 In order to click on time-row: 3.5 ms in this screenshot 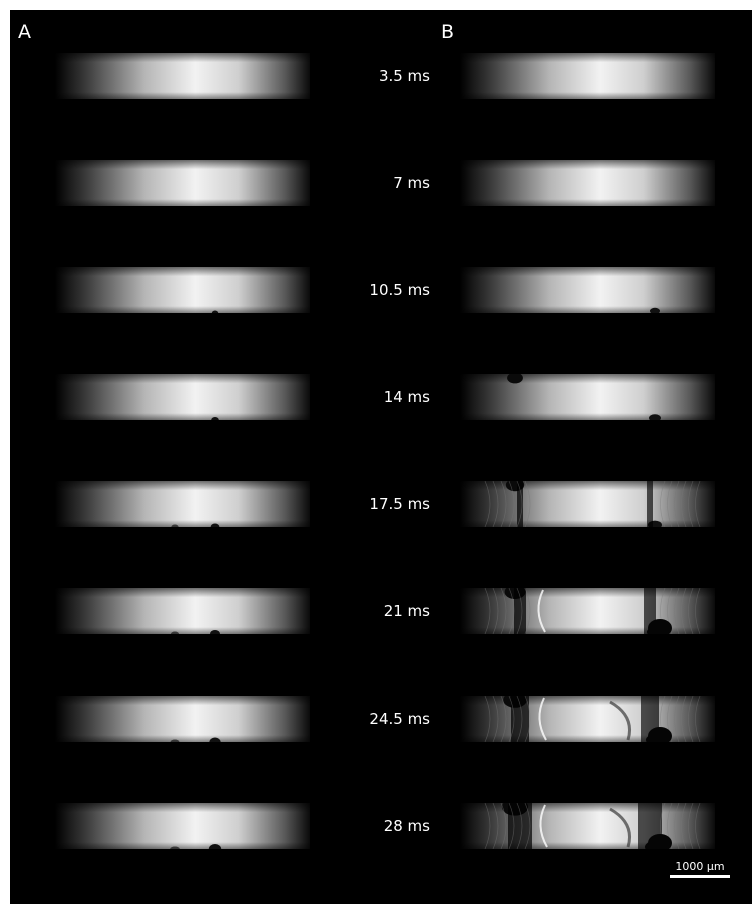, I will do `click(376, 76)`.